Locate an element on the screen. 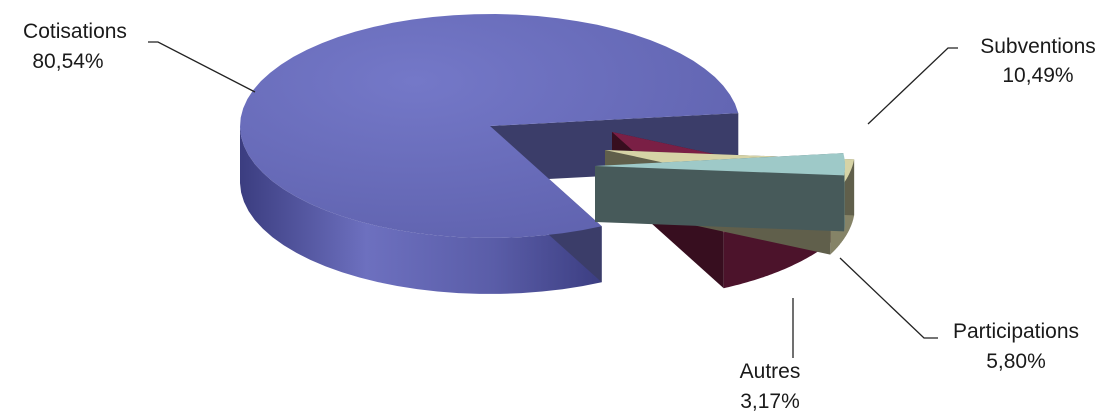 The width and height of the screenshot is (1118, 417). label-subventions-name: Subventions is located at coordinates (1038, 46).